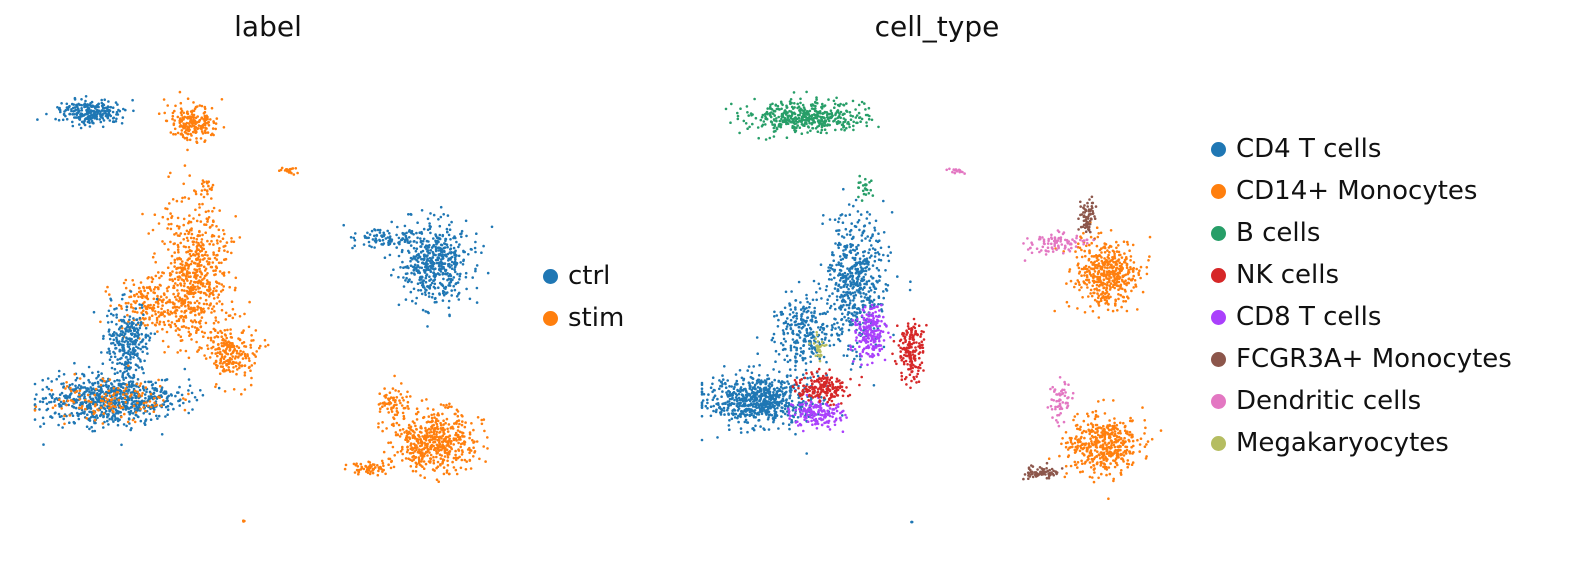  What do you see at coordinates (127, 404) in the screenshot?
I see `cluster-ctrl` at bounding box center [127, 404].